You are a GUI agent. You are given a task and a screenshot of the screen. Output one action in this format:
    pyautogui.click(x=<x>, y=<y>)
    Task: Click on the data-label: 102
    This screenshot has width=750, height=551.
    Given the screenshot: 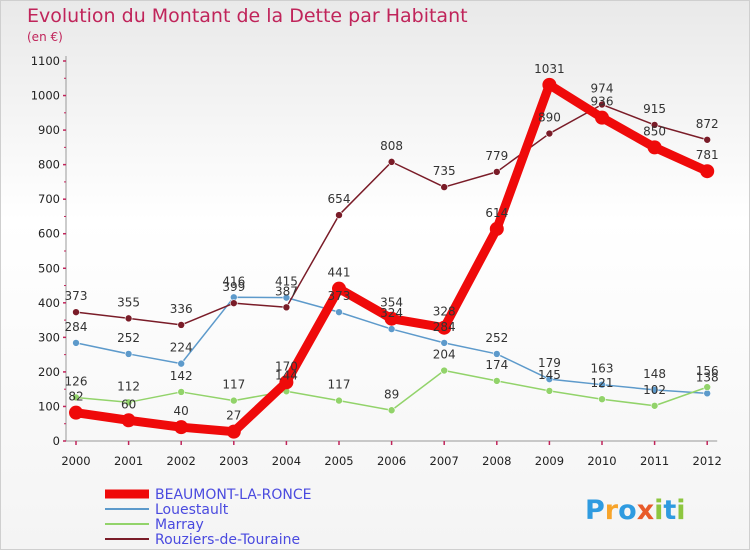 What is the action you would take?
    pyautogui.click(x=654, y=390)
    